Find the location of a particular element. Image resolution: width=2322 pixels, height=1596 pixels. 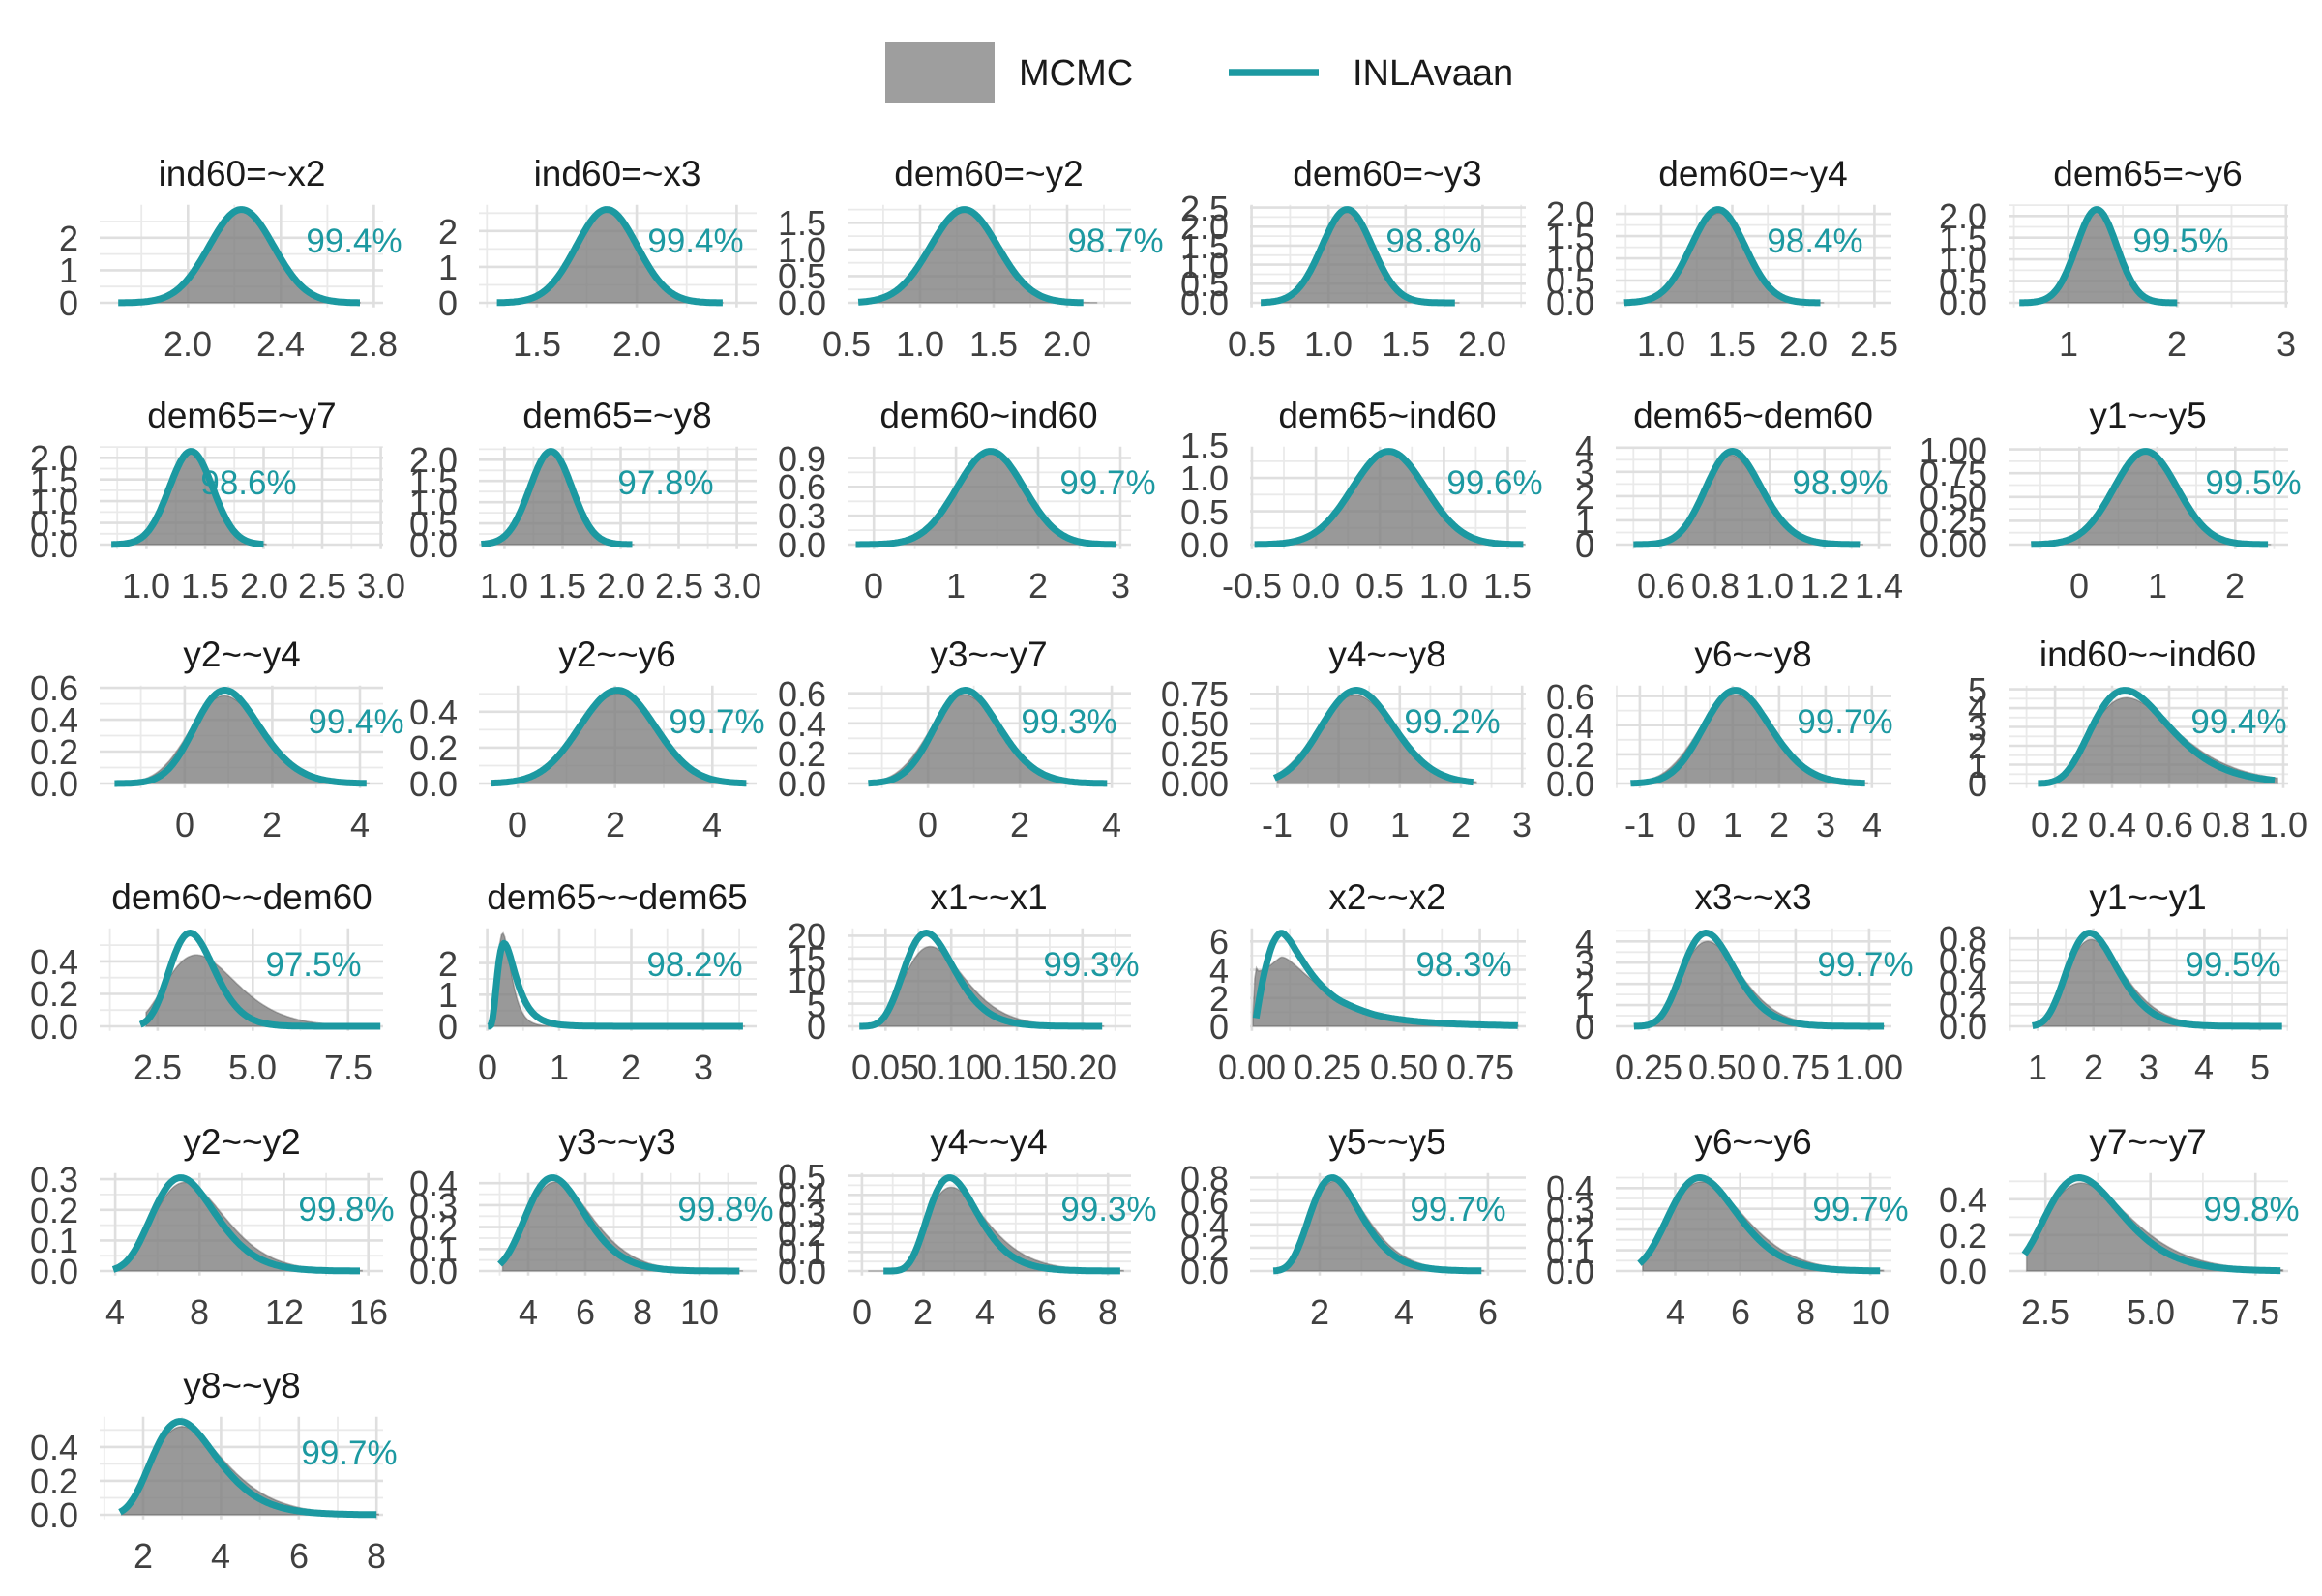

svg-text: 98.4% is located at coordinates (1814, 241).